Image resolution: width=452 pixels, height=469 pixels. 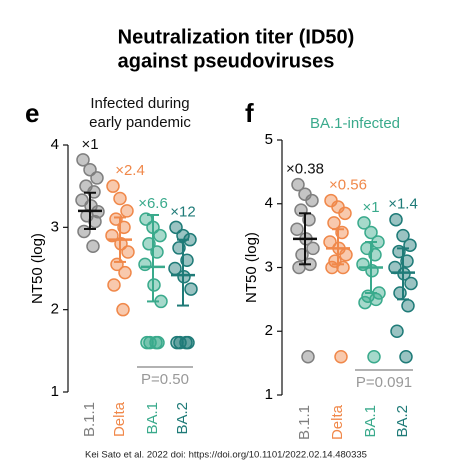 I want to click on fold-change: ×0.38, so click(x=305, y=169).